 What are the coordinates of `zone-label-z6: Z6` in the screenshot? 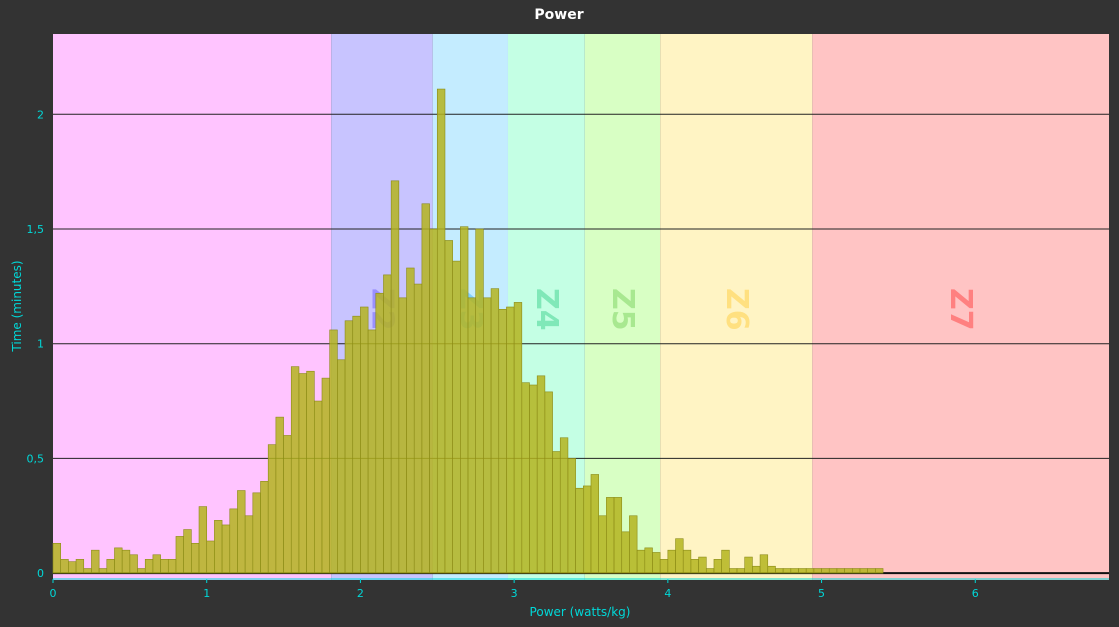 It's located at (736, 309).